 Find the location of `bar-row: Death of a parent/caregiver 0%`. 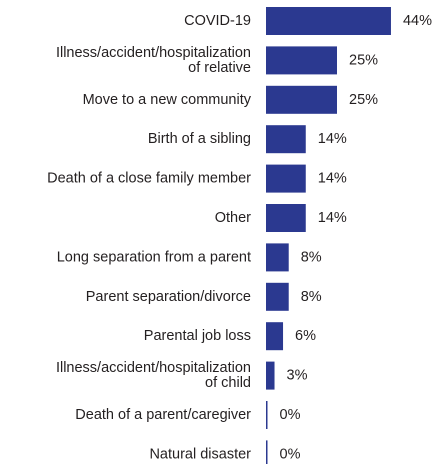

bar-row: Death of a parent/caregiver 0% is located at coordinates (188, 415).